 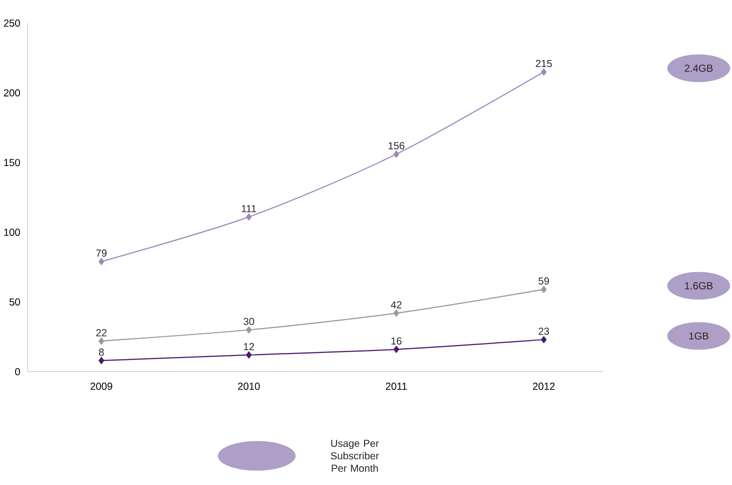 What do you see at coordinates (698, 336) in the screenshot?
I see `text: 1GB` at bounding box center [698, 336].